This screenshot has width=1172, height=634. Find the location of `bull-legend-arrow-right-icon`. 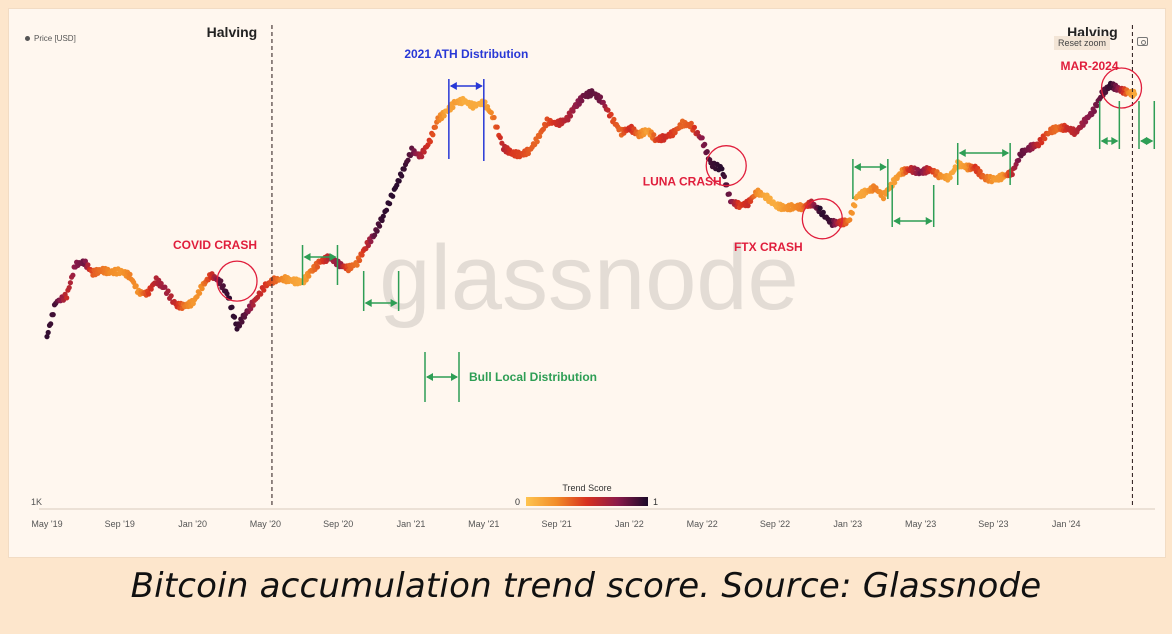

bull-legend-arrow-right-icon is located at coordinates (454, 377).